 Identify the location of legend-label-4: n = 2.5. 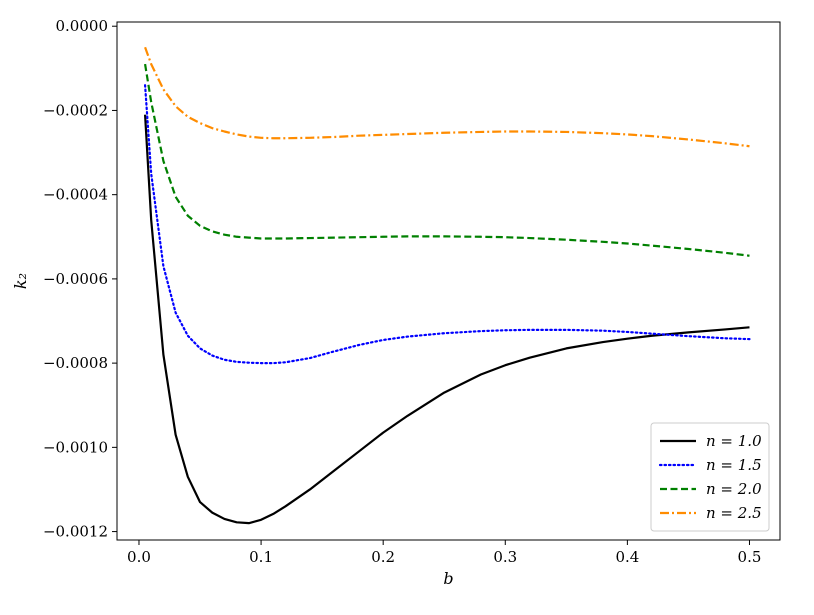
(734, 513).